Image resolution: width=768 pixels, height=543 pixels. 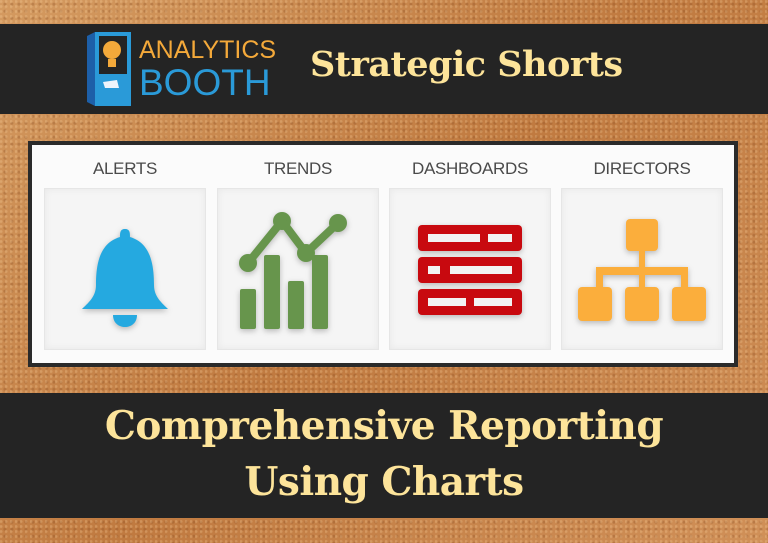 What do you see at coordinates (125, 278) in the screenshot?
I see `bell-icon` at bounding box center [125, 278].